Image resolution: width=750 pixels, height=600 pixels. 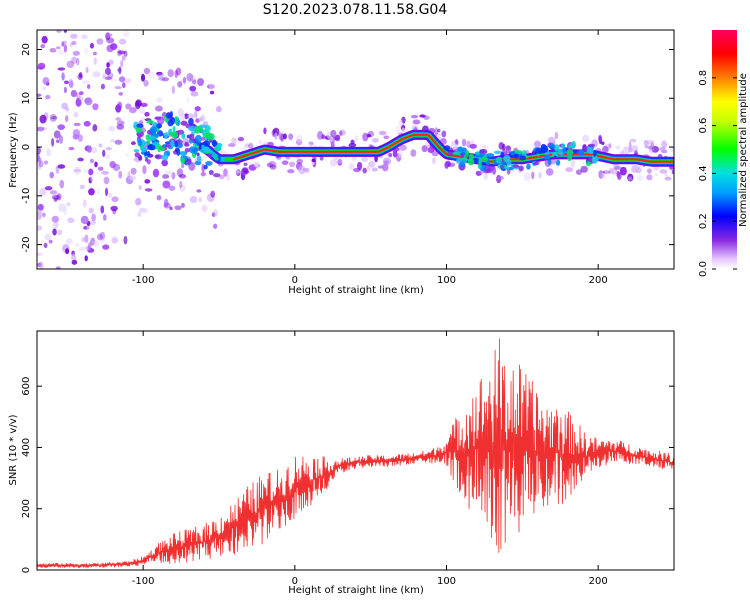 I want to click on colorbar-ticks: 0.0 0.2 0.4 0.6 0.8, so click(x=717, y=173).